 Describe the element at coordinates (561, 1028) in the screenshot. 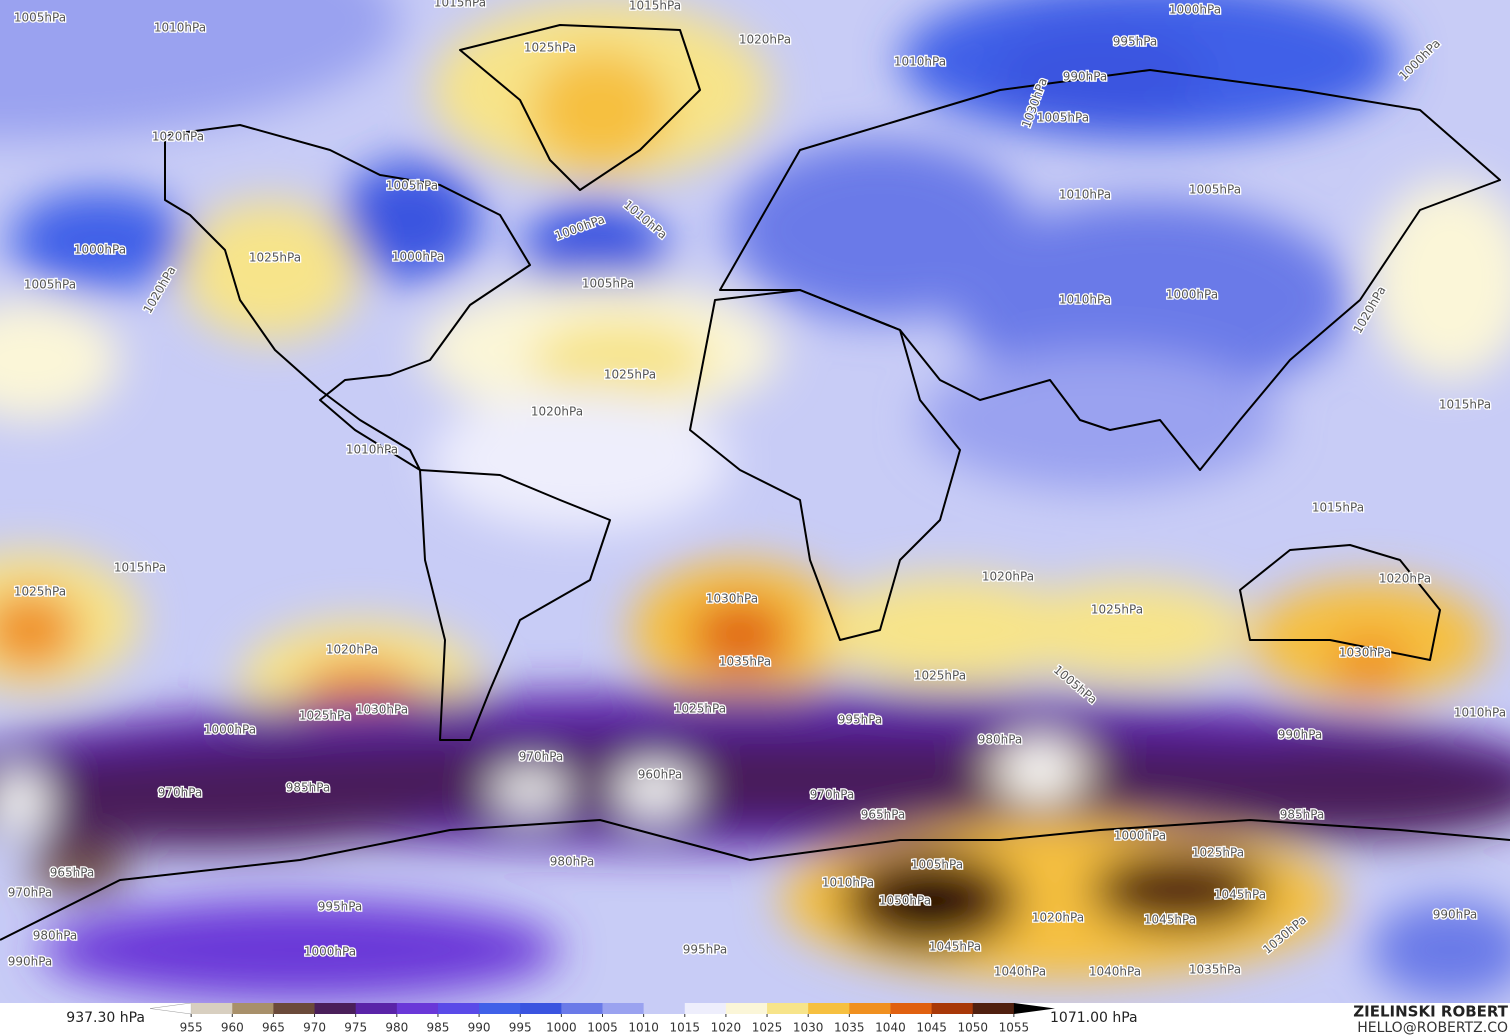

I see `colorbar-tick-label: 1000` at that location.